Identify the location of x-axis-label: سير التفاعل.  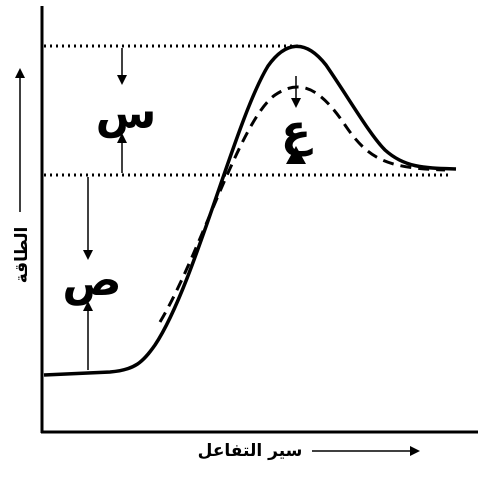
(250, 451).